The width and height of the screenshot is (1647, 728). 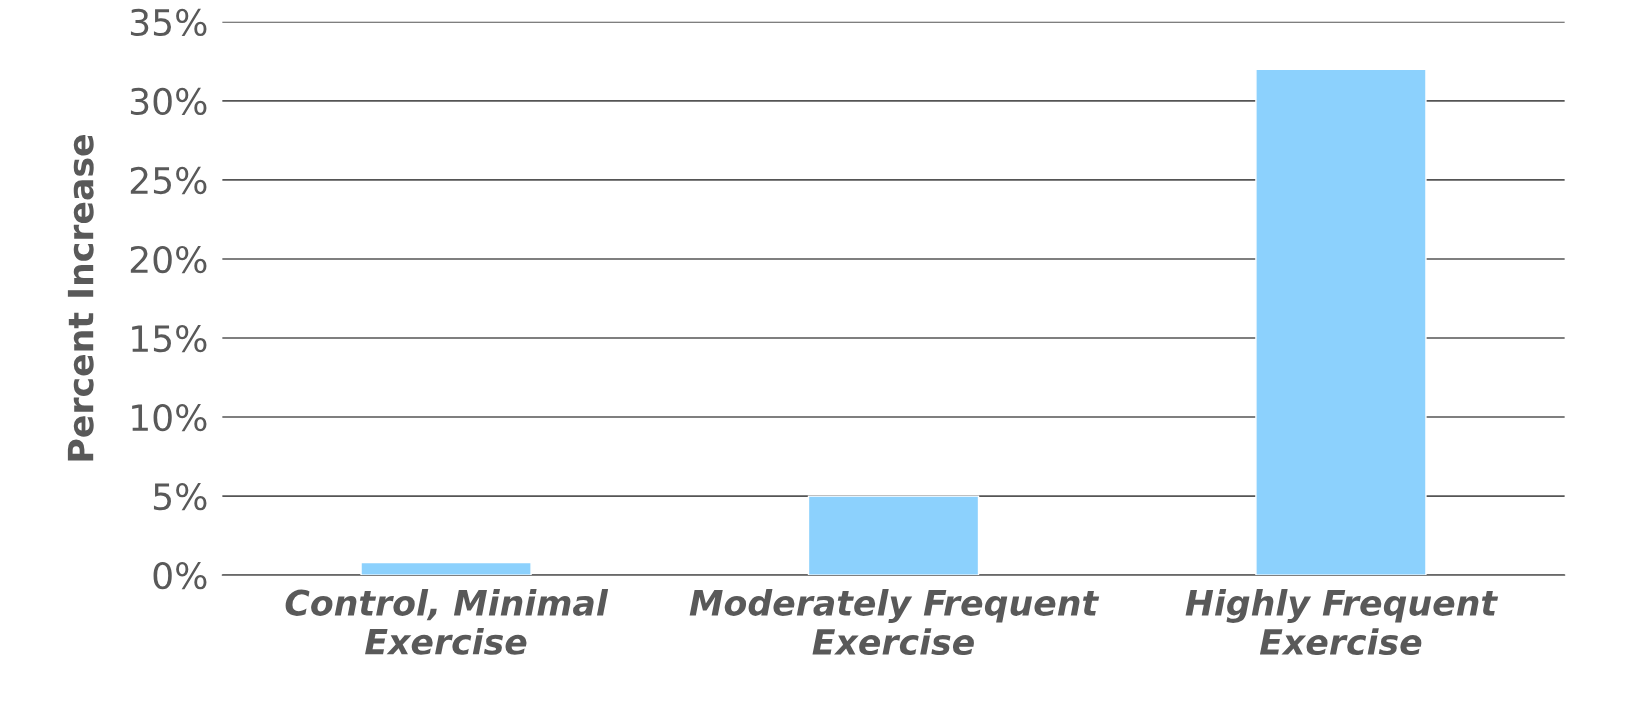 I want to click on x-tick-label: Highly Frequent Exercise, so click(x=1342, y=622).